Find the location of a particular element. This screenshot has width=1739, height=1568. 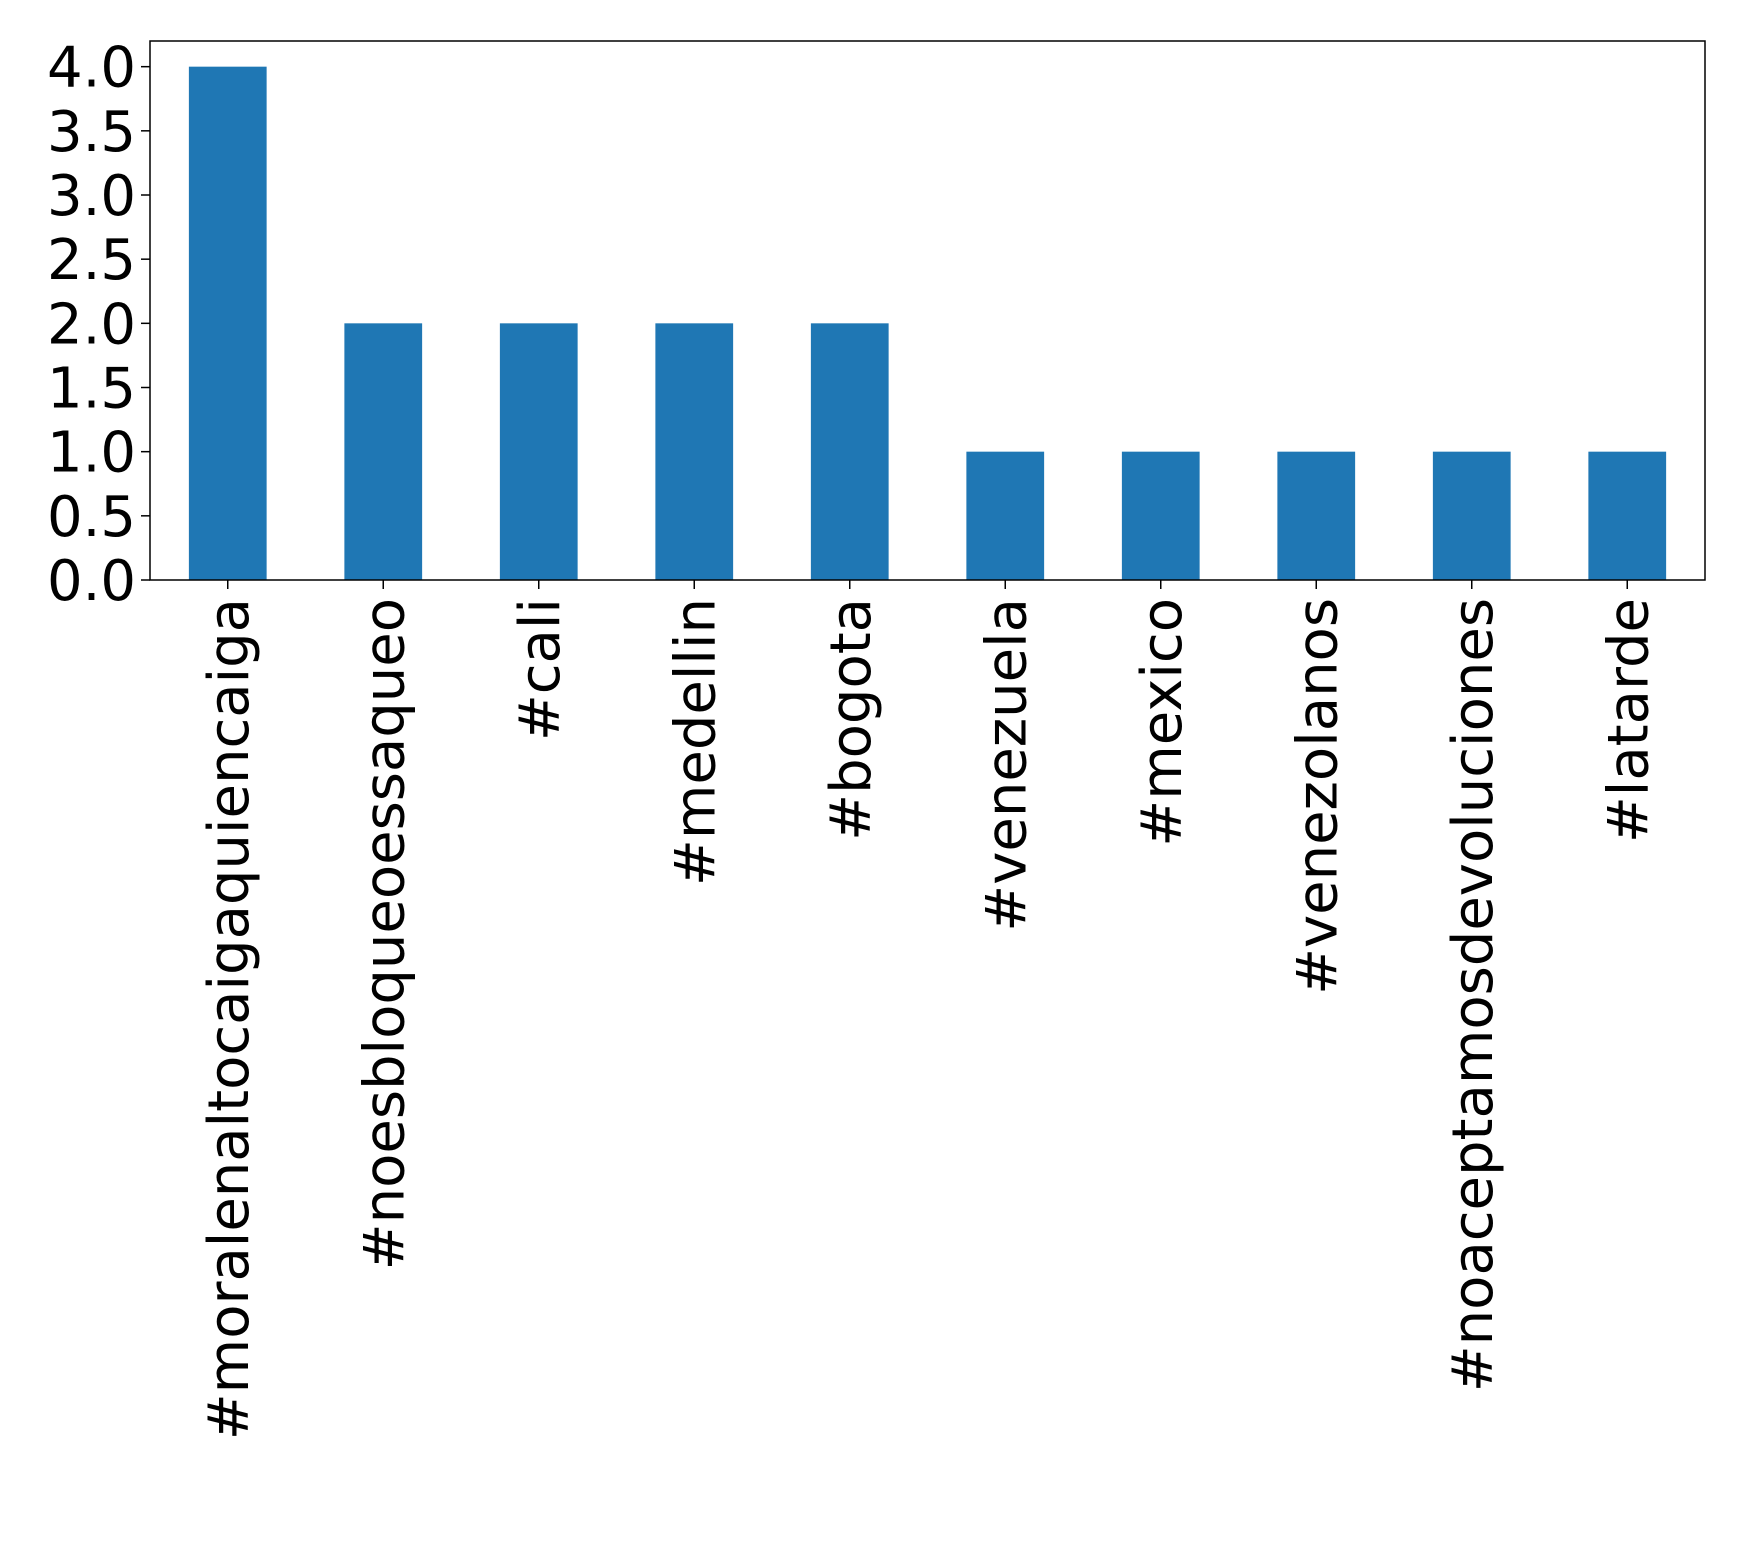

y-tick-label-7: 3.5 is located at coordinates (91, 132).